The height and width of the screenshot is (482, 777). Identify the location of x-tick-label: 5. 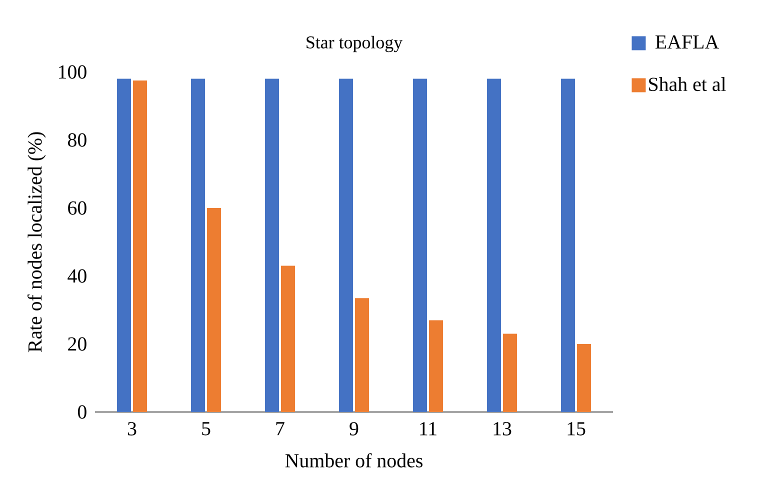
(206, 429).